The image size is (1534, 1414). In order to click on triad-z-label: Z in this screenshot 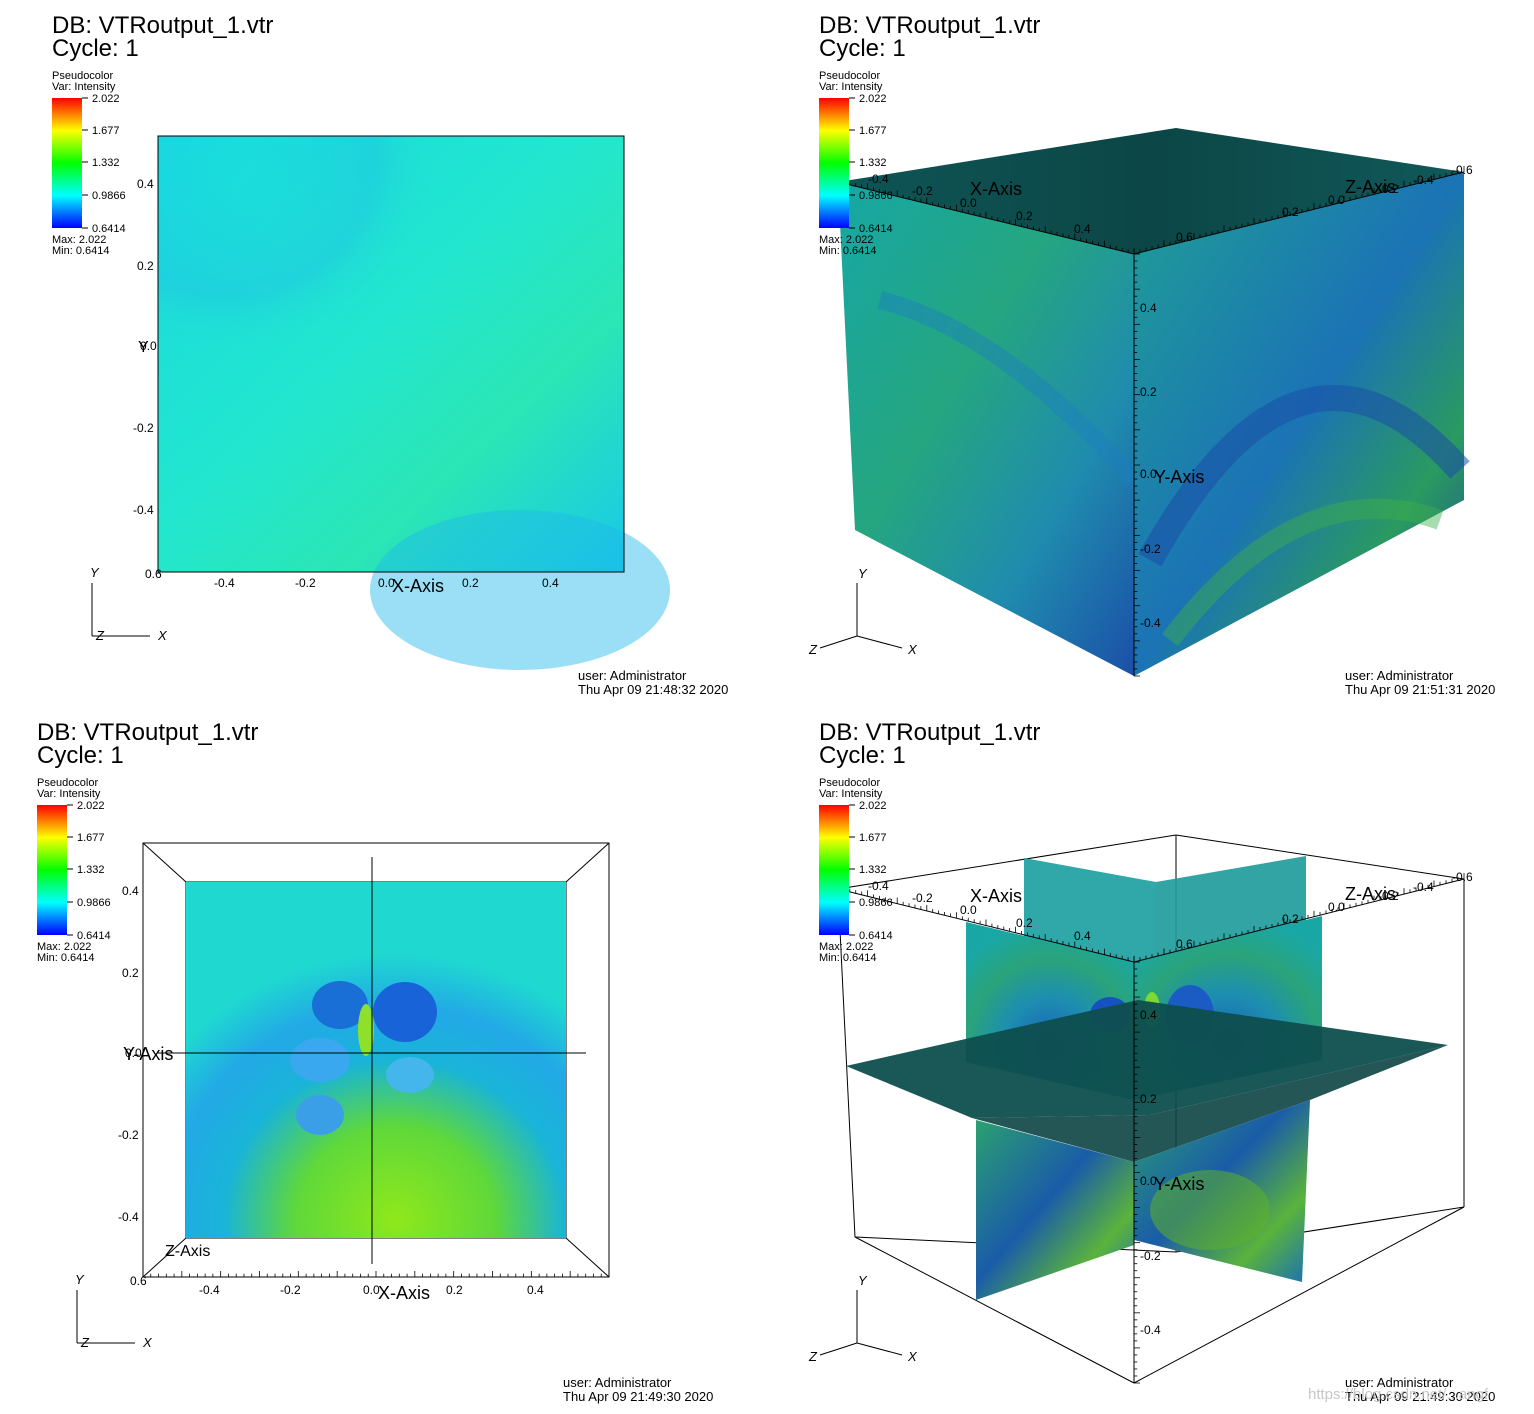, I will do `click(85, 1342)`.